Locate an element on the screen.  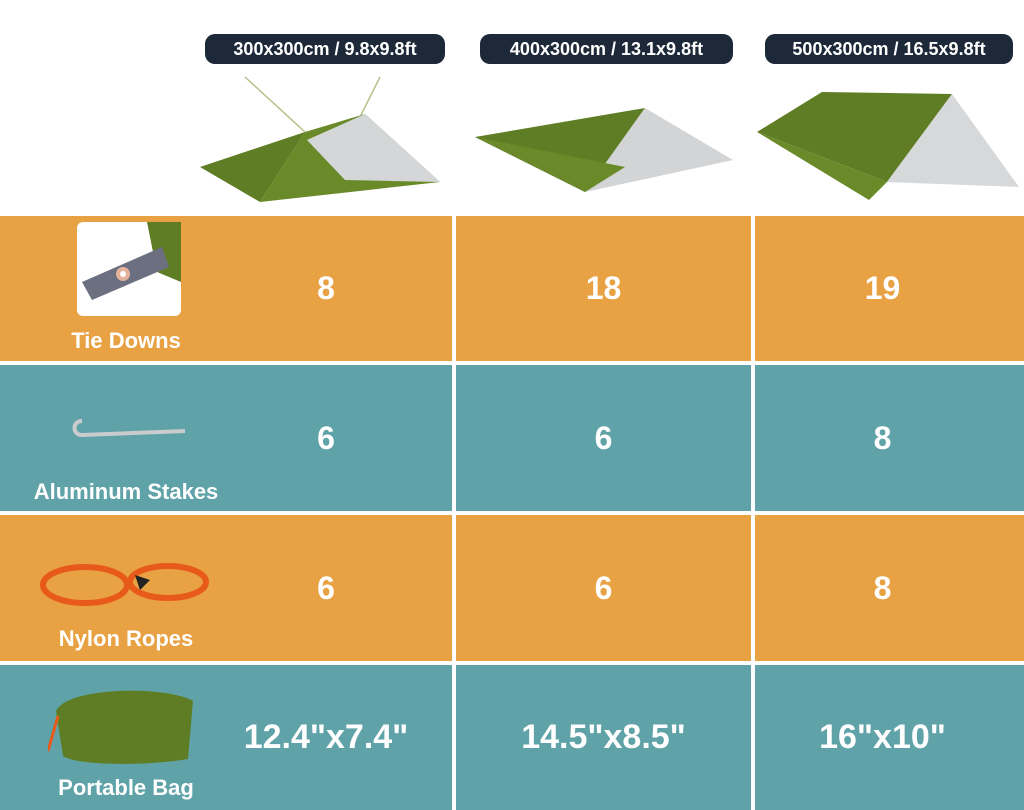
row-label: Aluminum Stakes is located at coordinates (126, 491).